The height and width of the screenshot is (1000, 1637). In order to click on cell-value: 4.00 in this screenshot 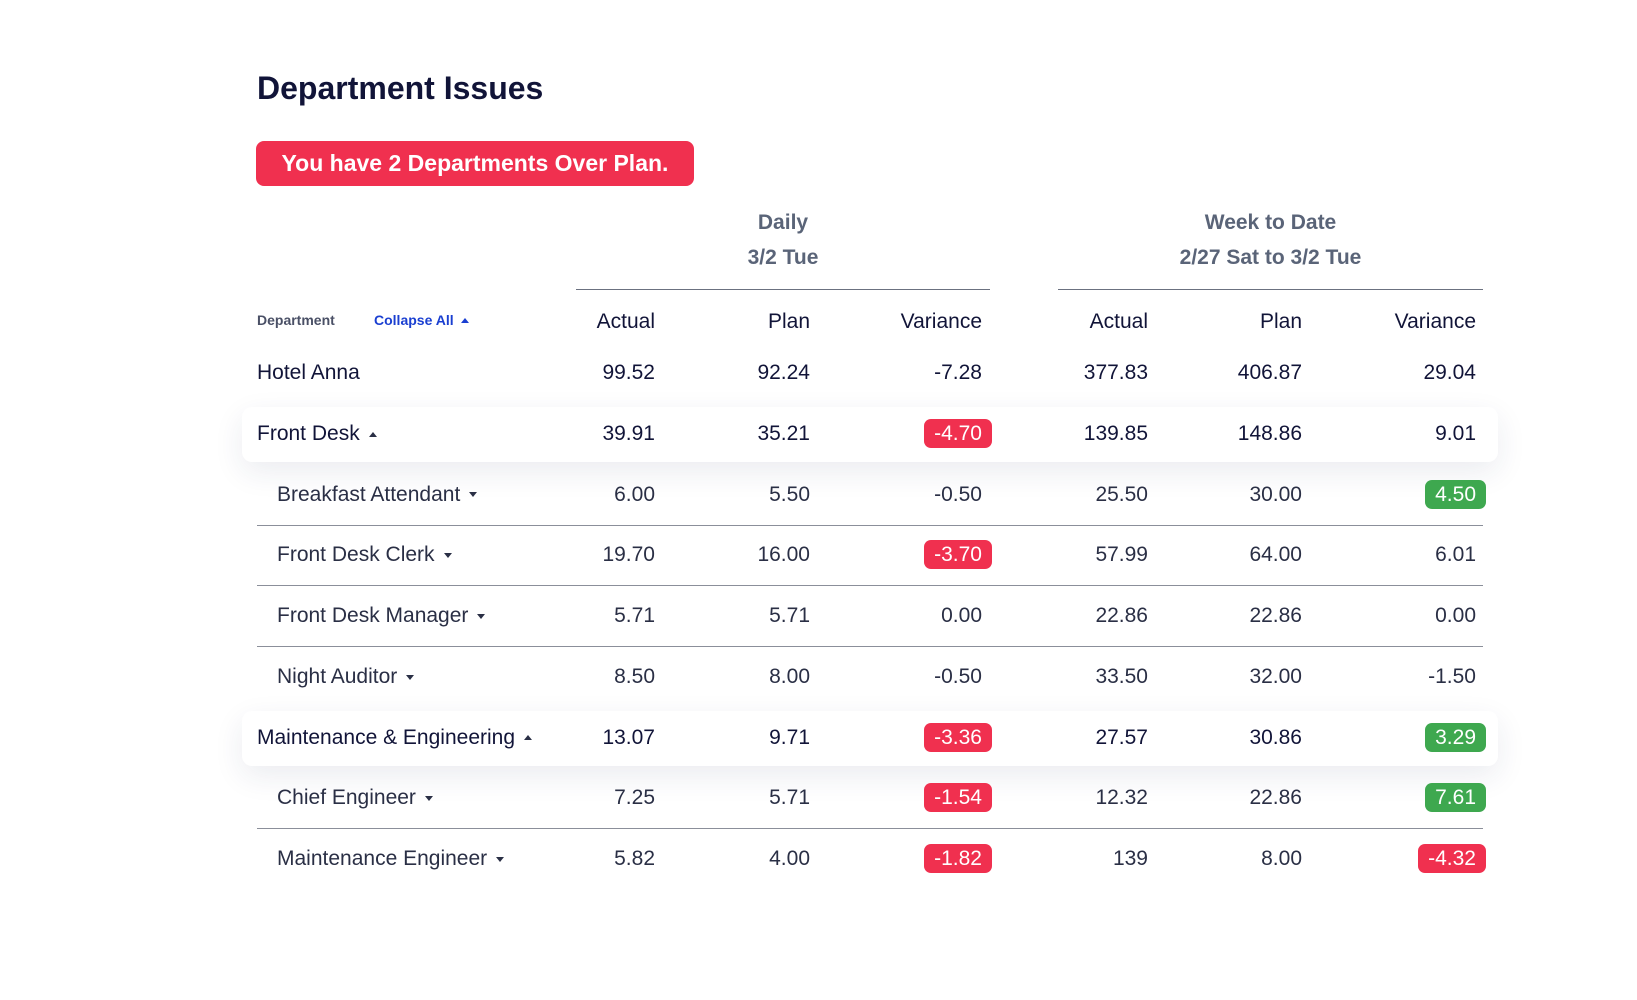, I will do `click(789, 858)`.